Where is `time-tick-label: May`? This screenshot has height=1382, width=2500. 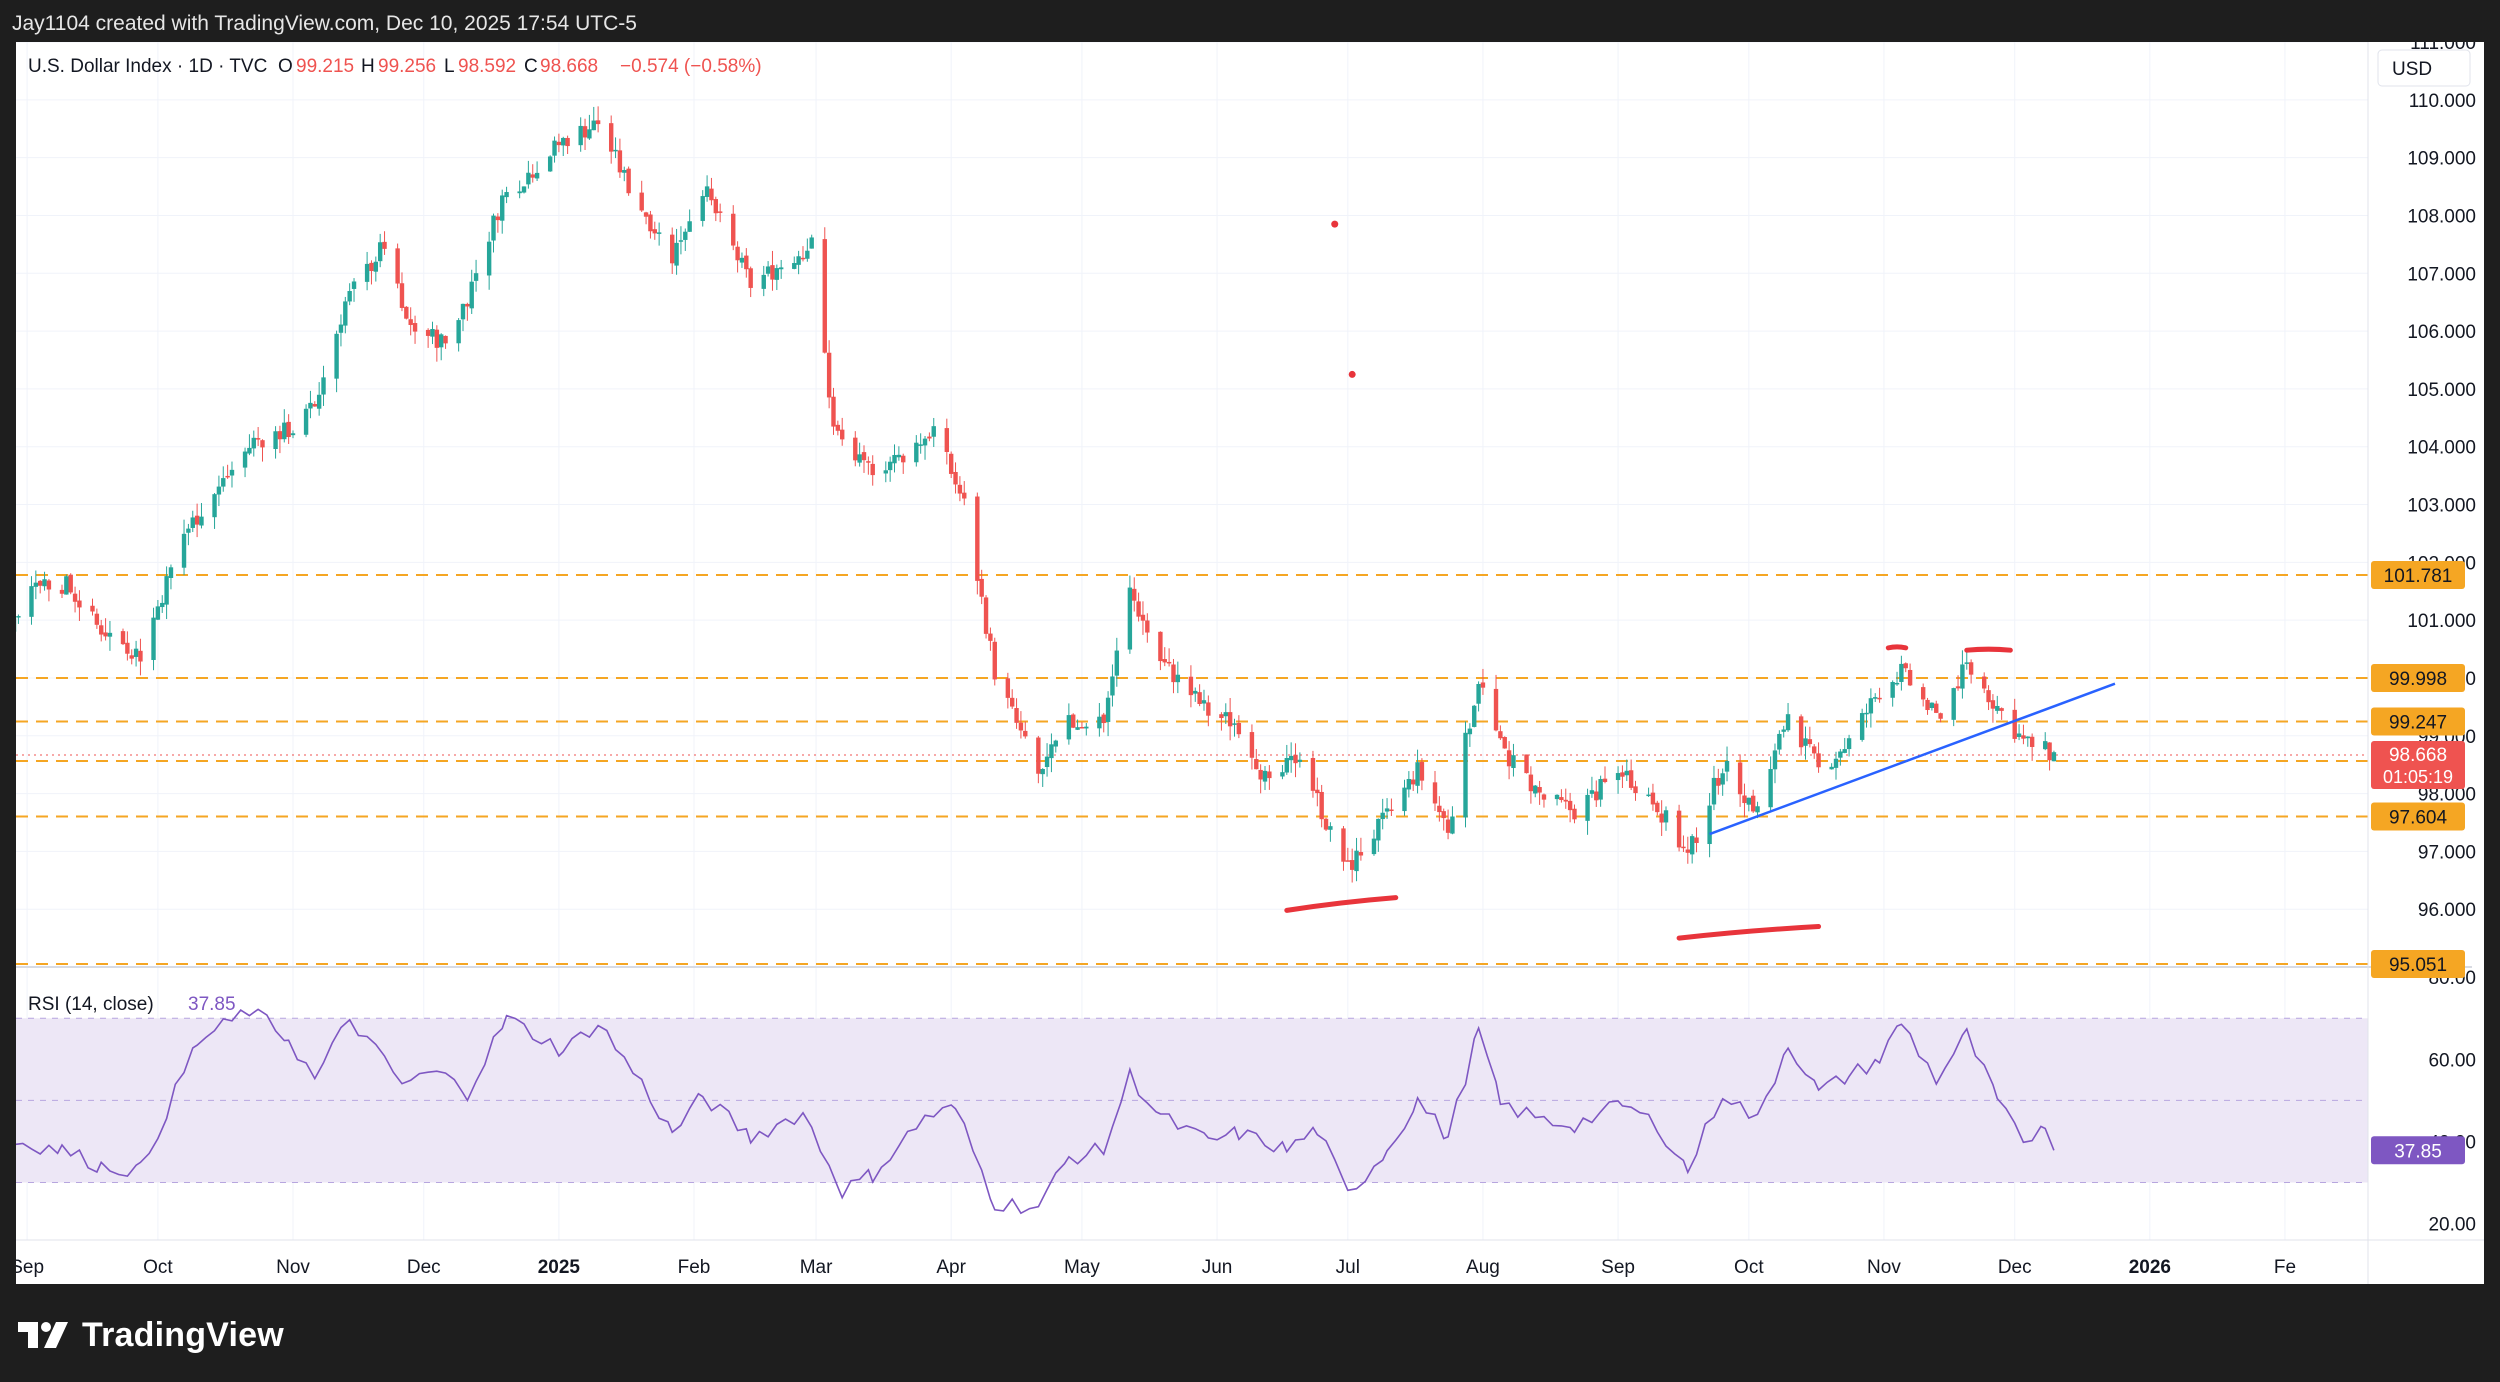
time-tick-label: May is located at coordinates (1082, 1267).